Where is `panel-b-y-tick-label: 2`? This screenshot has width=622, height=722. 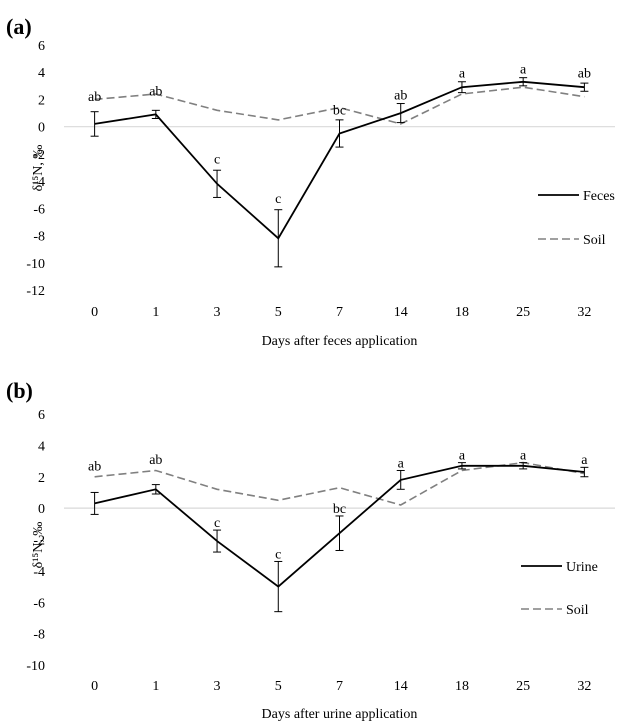
panel-b-y-tick-label: 2 is located at coordinates (41, 478).